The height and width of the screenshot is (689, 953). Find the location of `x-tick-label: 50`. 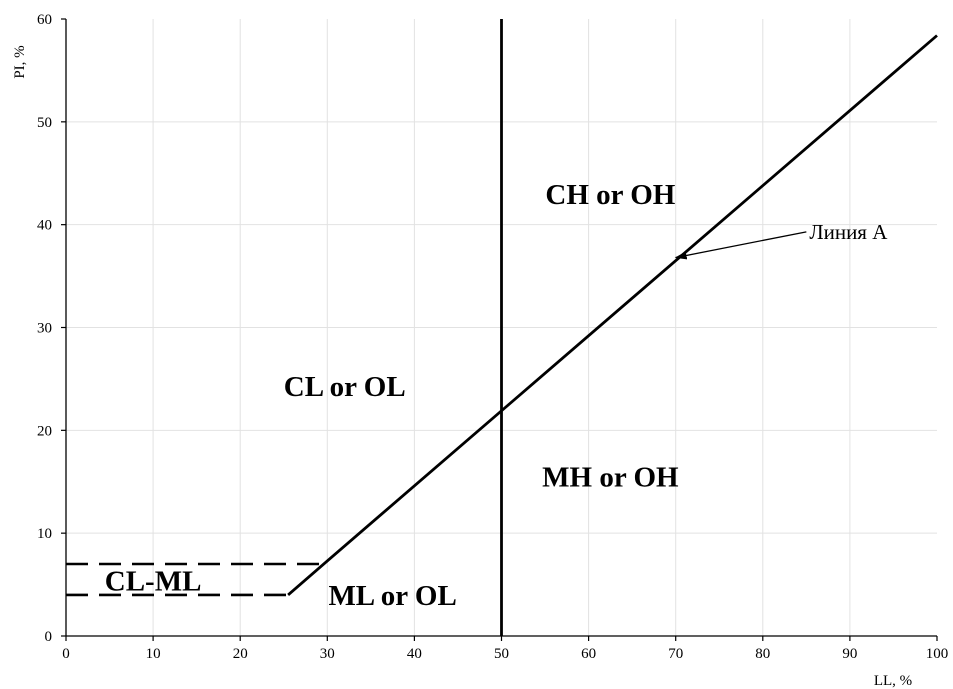

x-tick-label: 50 is located at coordinates (501, 654).